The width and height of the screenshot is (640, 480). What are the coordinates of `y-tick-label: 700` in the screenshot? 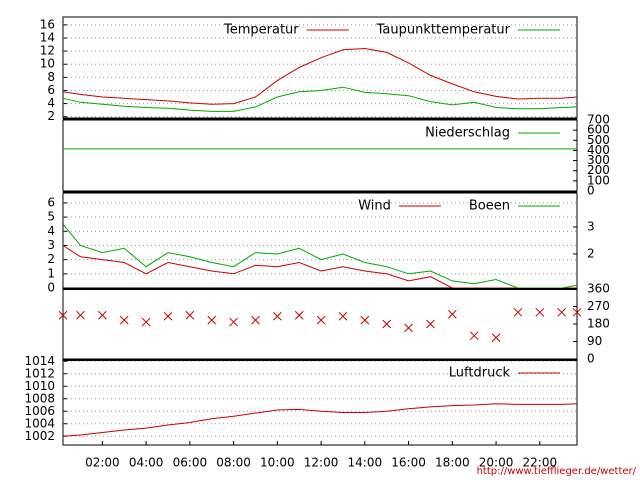 It's located at (598, 120).